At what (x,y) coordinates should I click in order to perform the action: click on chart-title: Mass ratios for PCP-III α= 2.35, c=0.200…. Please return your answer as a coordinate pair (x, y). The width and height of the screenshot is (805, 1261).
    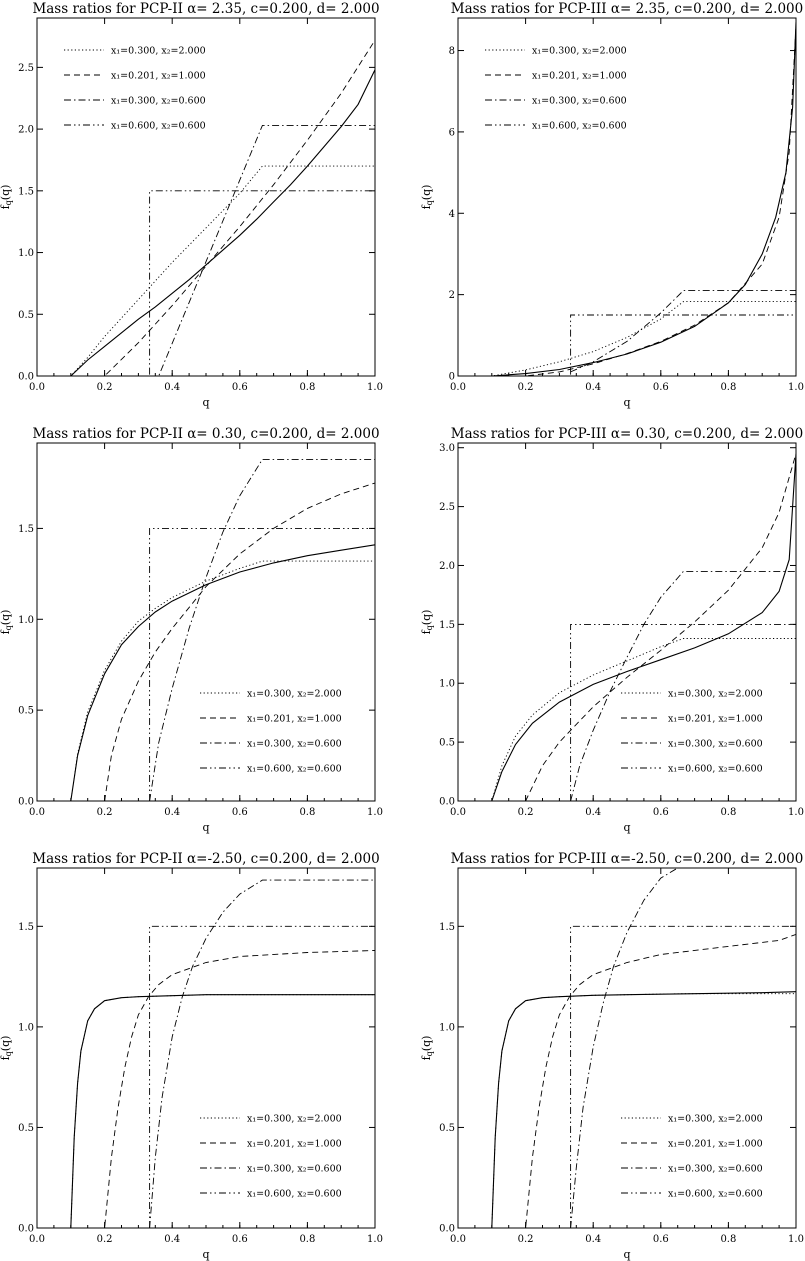
    Looking at the image, I should click on (627, 9).